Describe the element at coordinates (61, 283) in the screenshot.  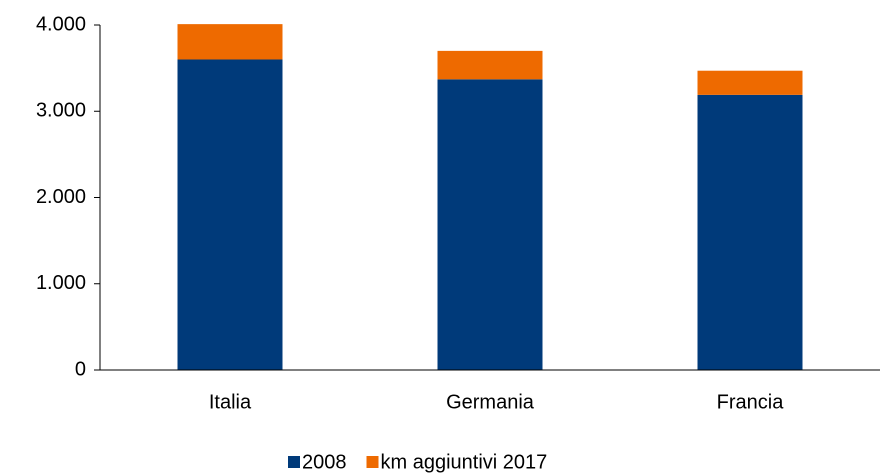
I see `y-tick-label: 1.000` at that location.